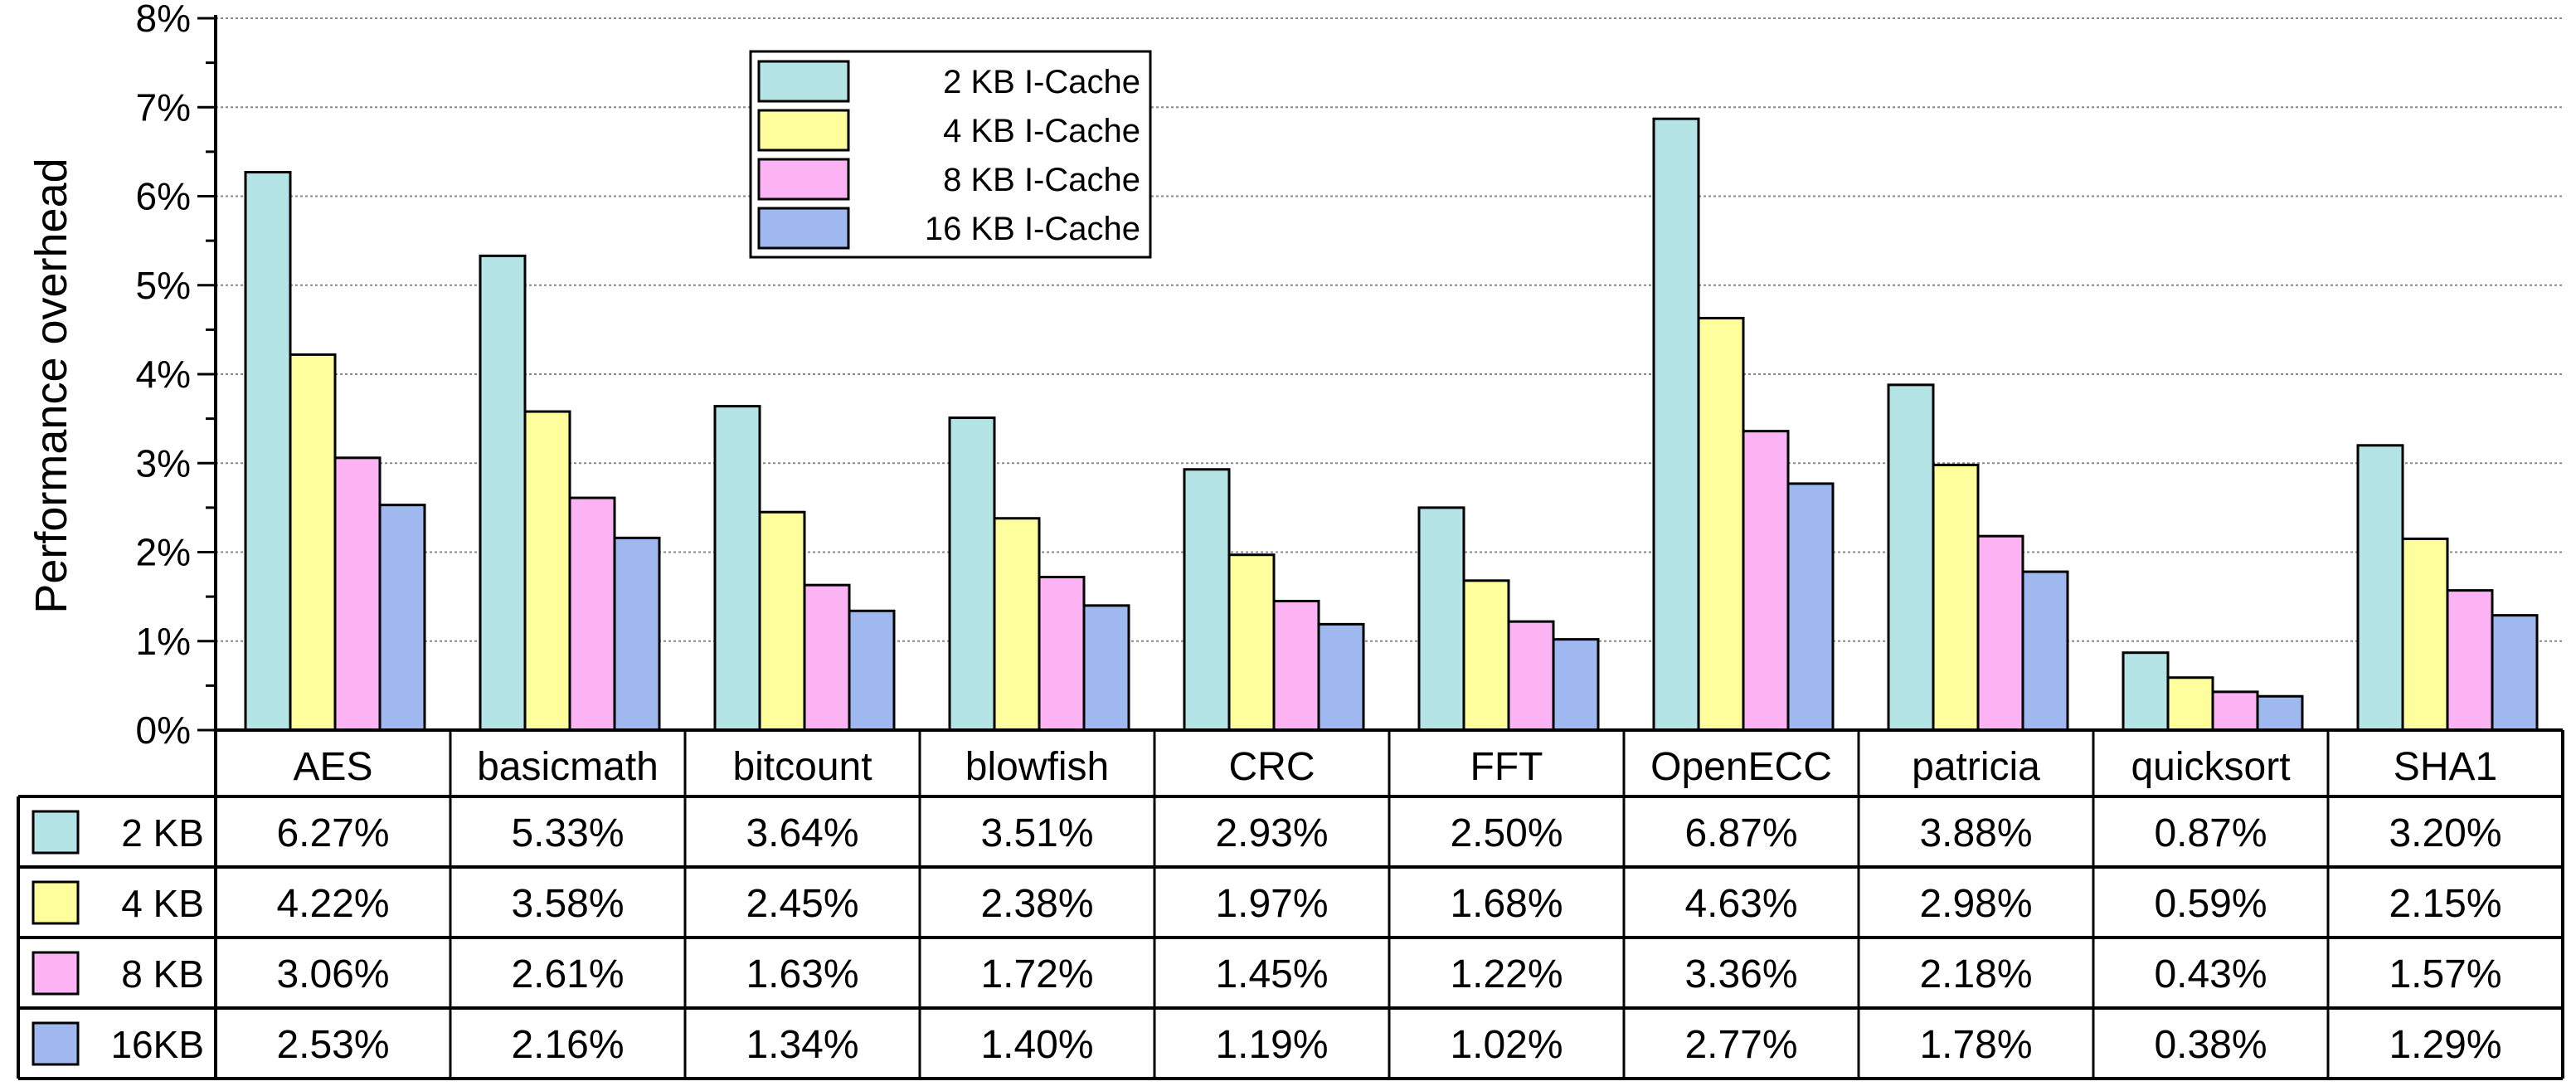  I want to click on data-label: 1.57%, so click(2445, 974).